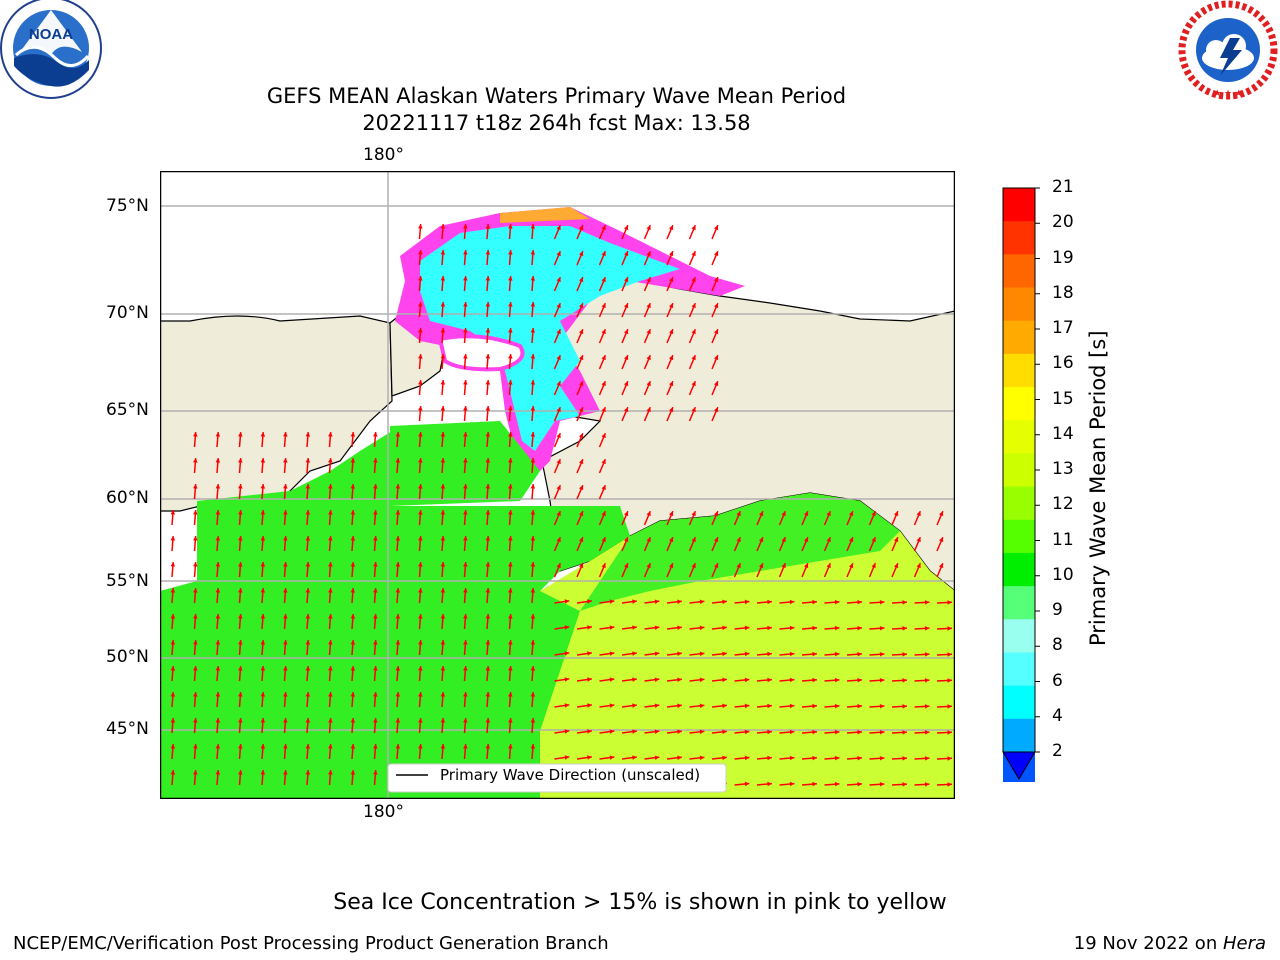  I want to click on colorbar-tick-label: 20, so click(1063, 222).